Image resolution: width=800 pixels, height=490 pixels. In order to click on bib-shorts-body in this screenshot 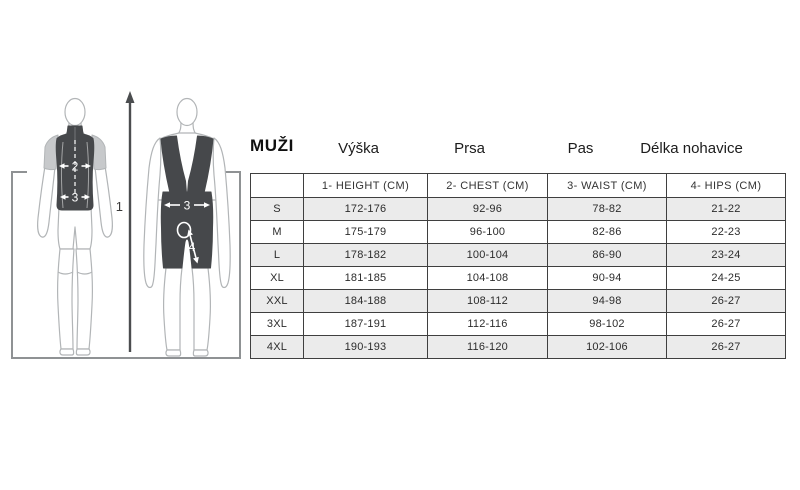, I will do `click(187, 230)`.